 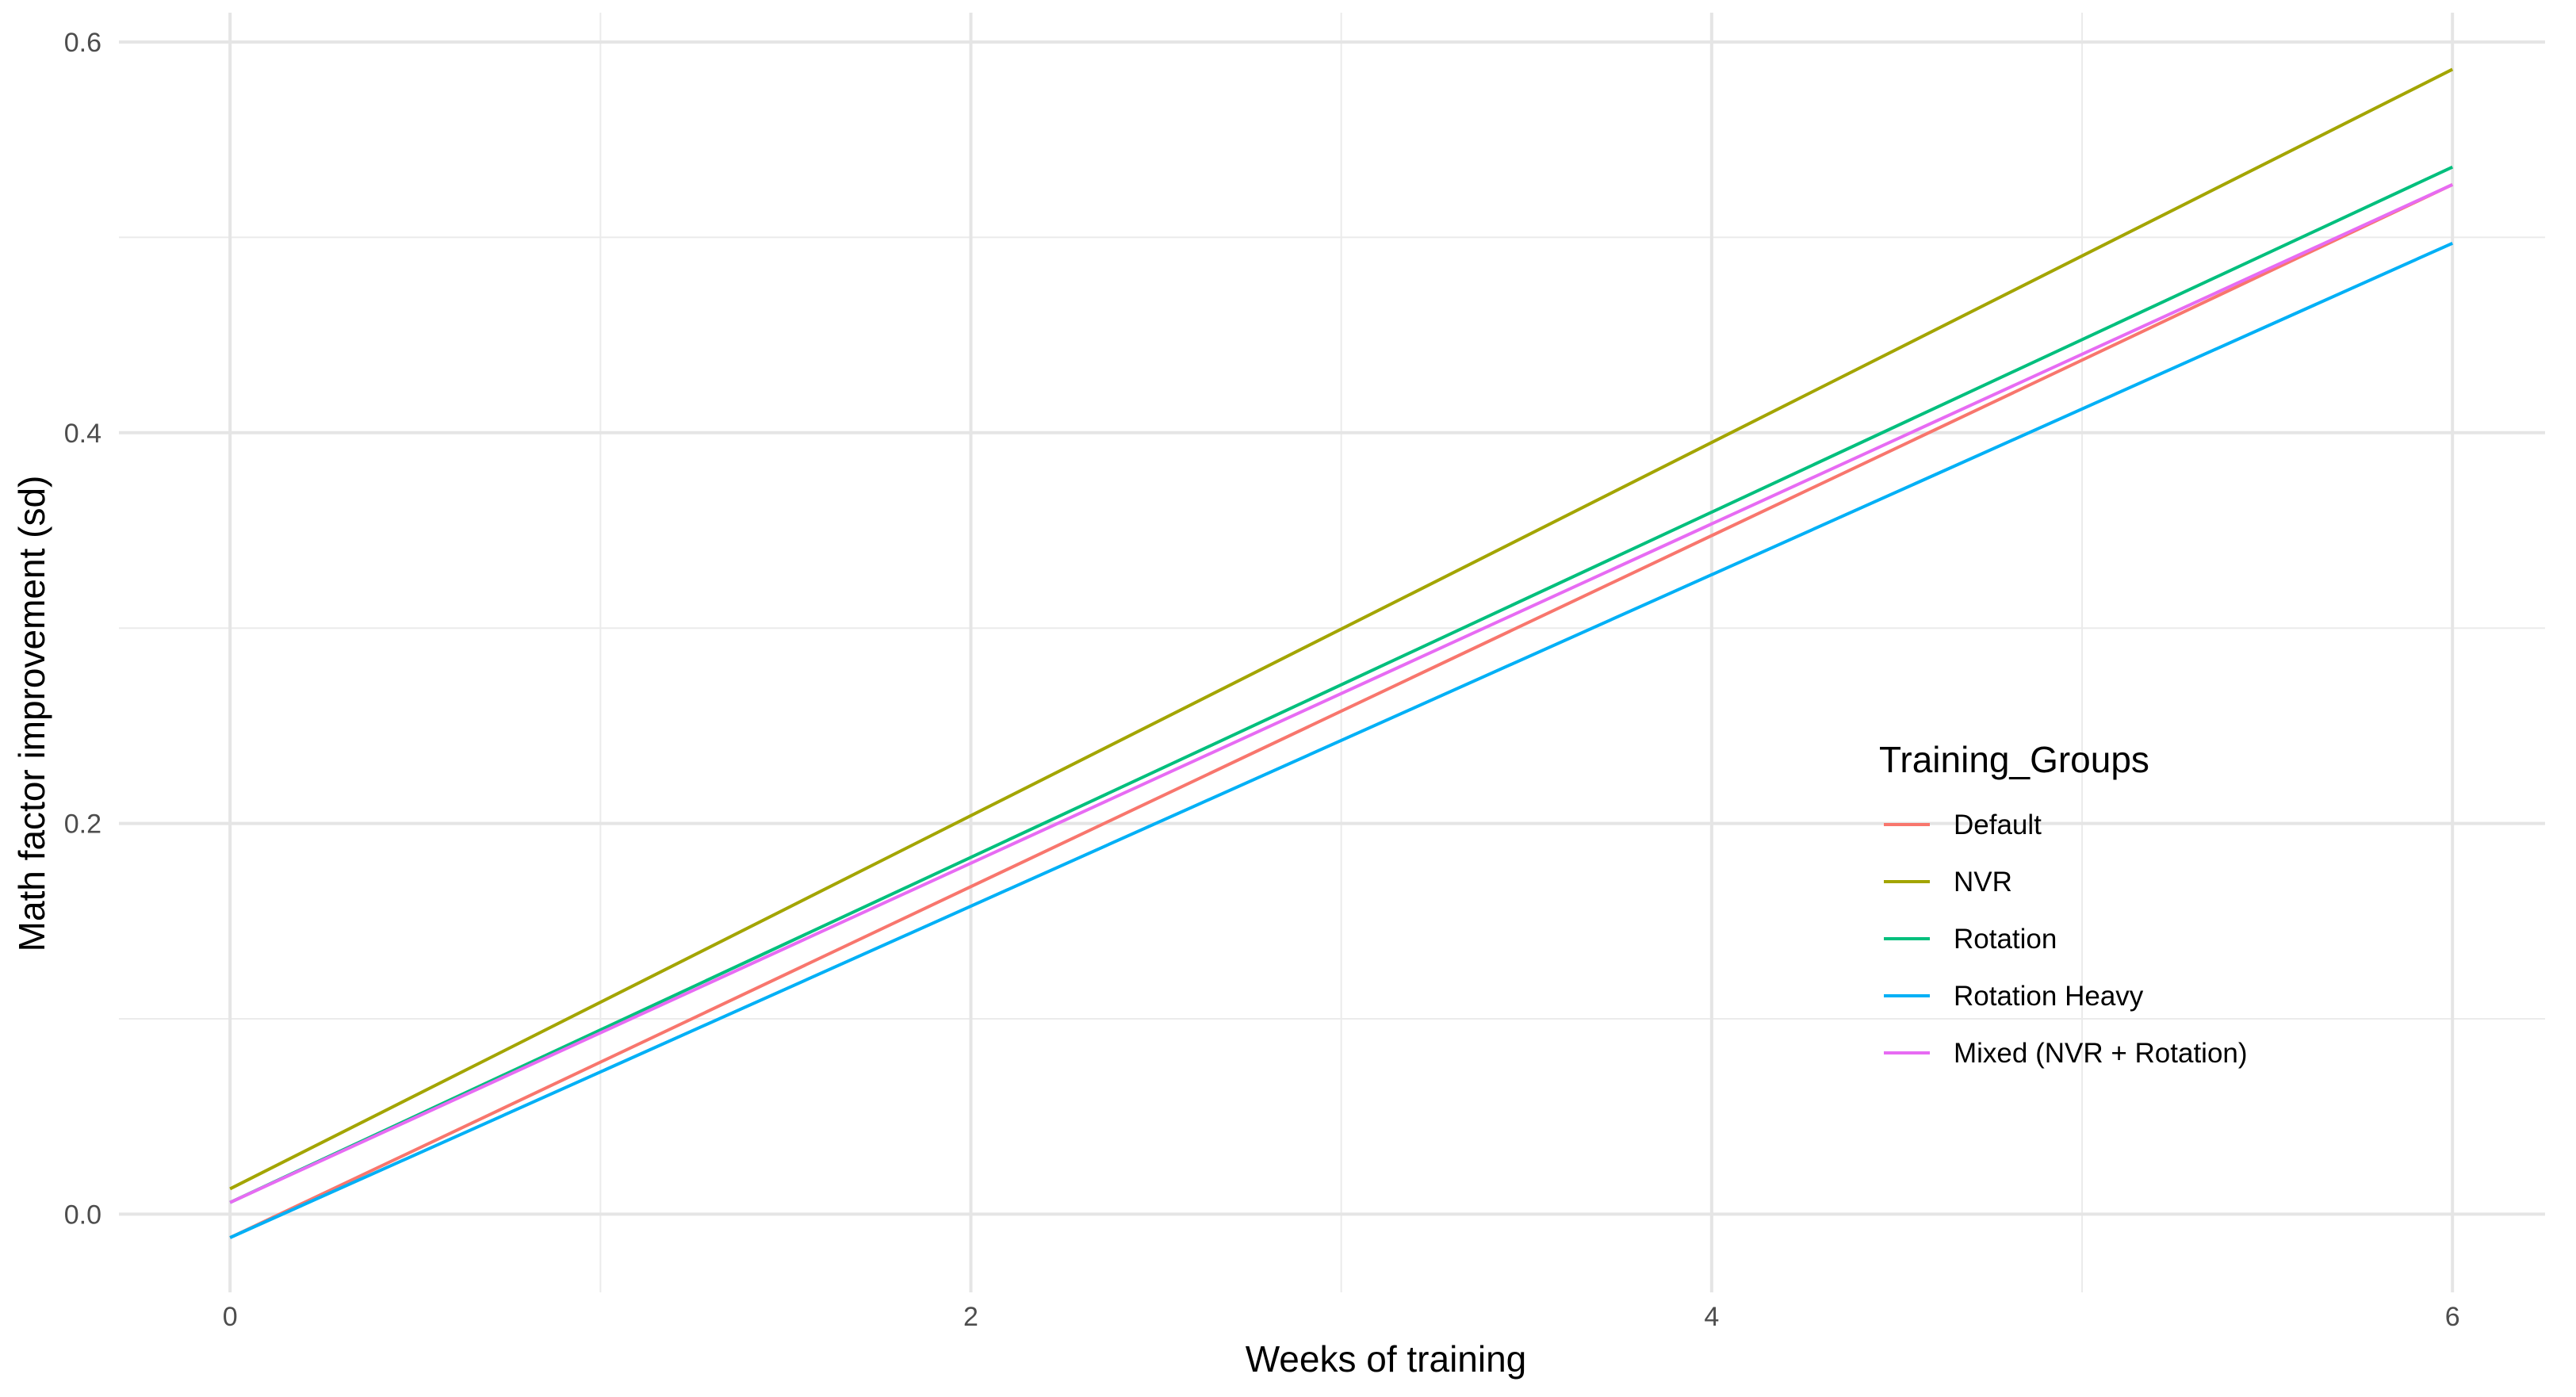 What do you see at coordinates (1998, 825) in the screenshot?
I see `legend-label: Default` at bounding box center [1998, 825].